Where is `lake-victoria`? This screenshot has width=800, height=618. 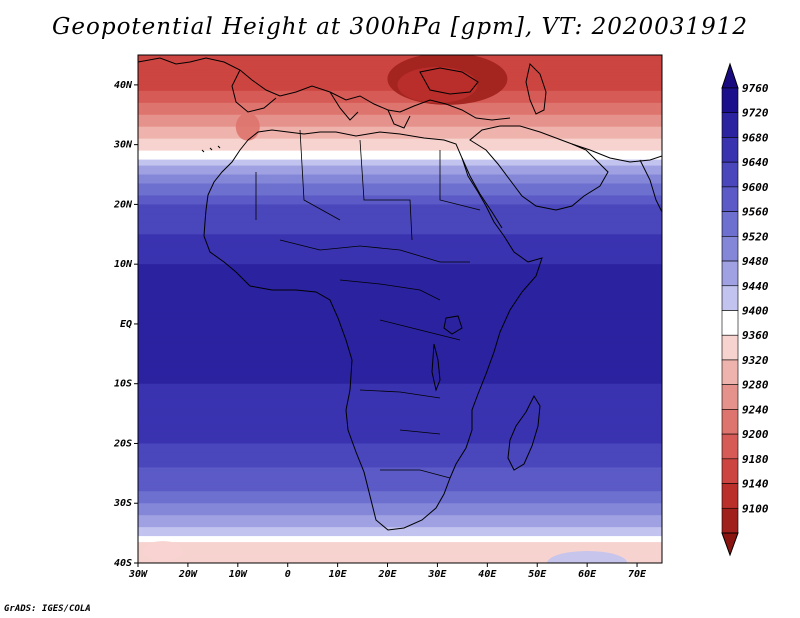
lake-victoria is located at coordinates (453, 325).